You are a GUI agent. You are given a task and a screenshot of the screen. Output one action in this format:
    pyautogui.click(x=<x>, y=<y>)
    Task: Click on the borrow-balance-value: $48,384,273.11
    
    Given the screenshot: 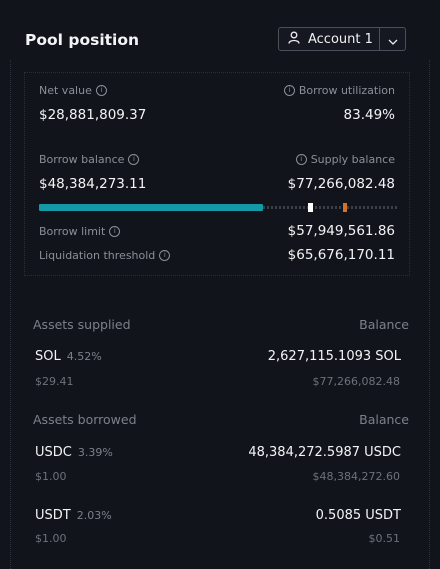 What is the action you would take?
    pyautogui.click(x=93, y=184)
    